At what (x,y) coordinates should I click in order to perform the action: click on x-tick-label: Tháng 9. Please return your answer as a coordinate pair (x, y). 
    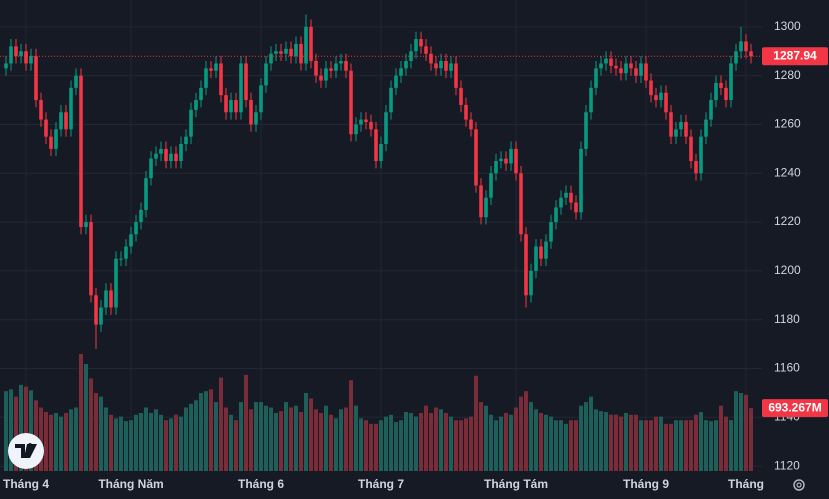
    Looking at the image, I should click on (646, 484).